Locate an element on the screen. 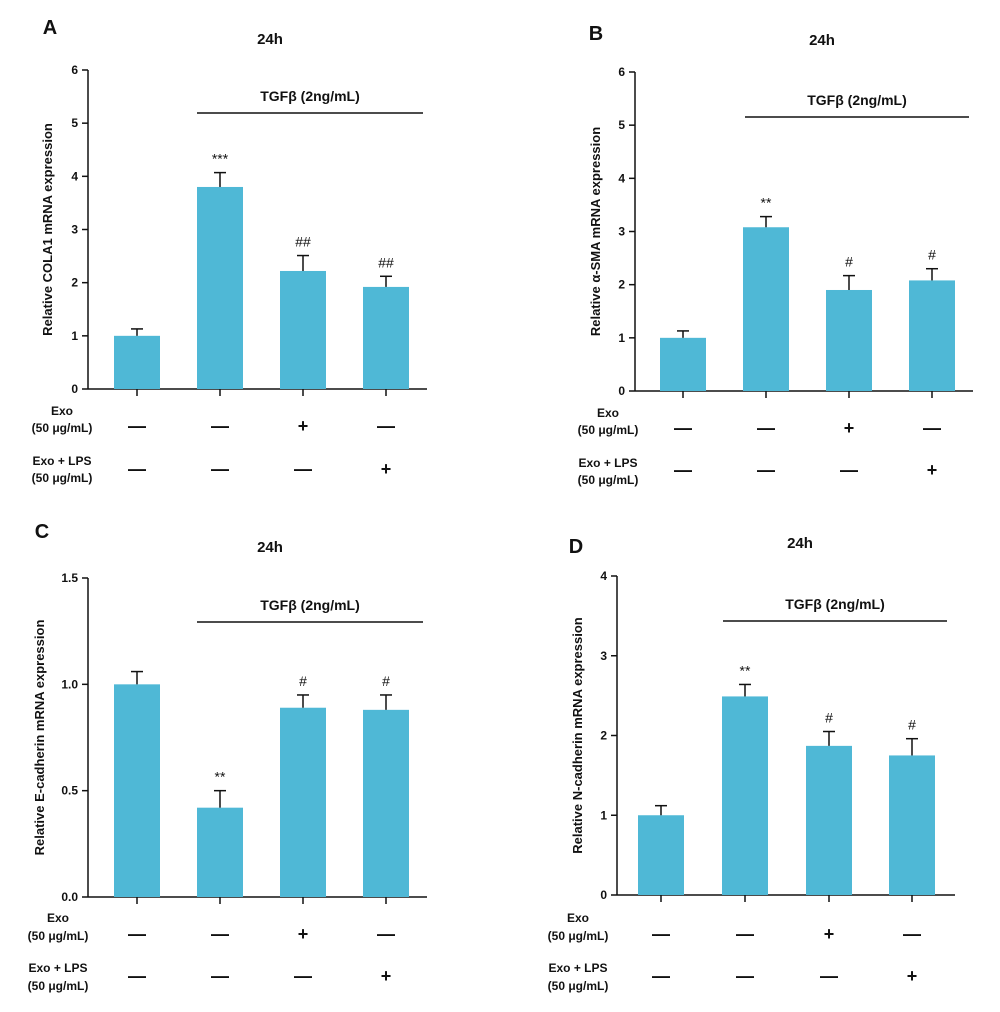 Image resolution: width=1000 pixels, height=1012 pixels. y-tick-label: 1.0 is located at coordinates (69, 684).